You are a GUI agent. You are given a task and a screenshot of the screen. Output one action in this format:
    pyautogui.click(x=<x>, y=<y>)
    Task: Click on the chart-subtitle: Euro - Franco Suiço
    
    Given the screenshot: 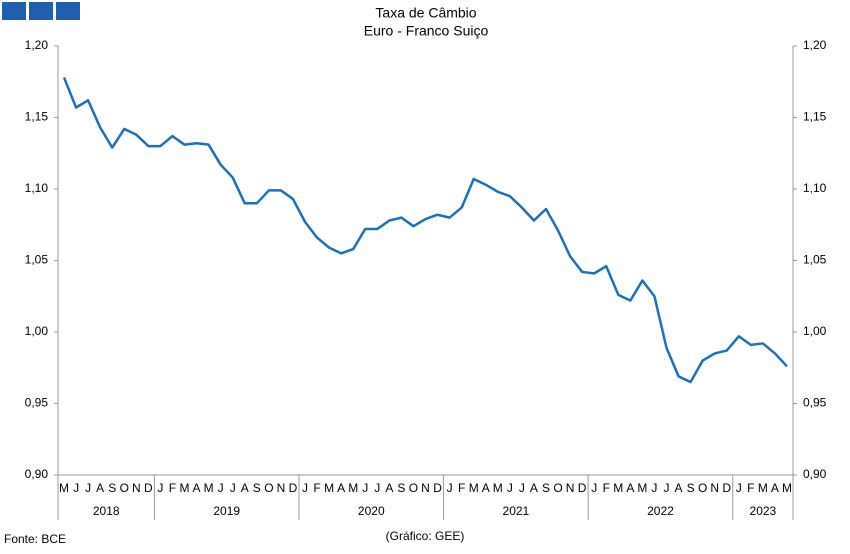 What is the action you would take?
    pyautogui.click(x=426, y=31)
    